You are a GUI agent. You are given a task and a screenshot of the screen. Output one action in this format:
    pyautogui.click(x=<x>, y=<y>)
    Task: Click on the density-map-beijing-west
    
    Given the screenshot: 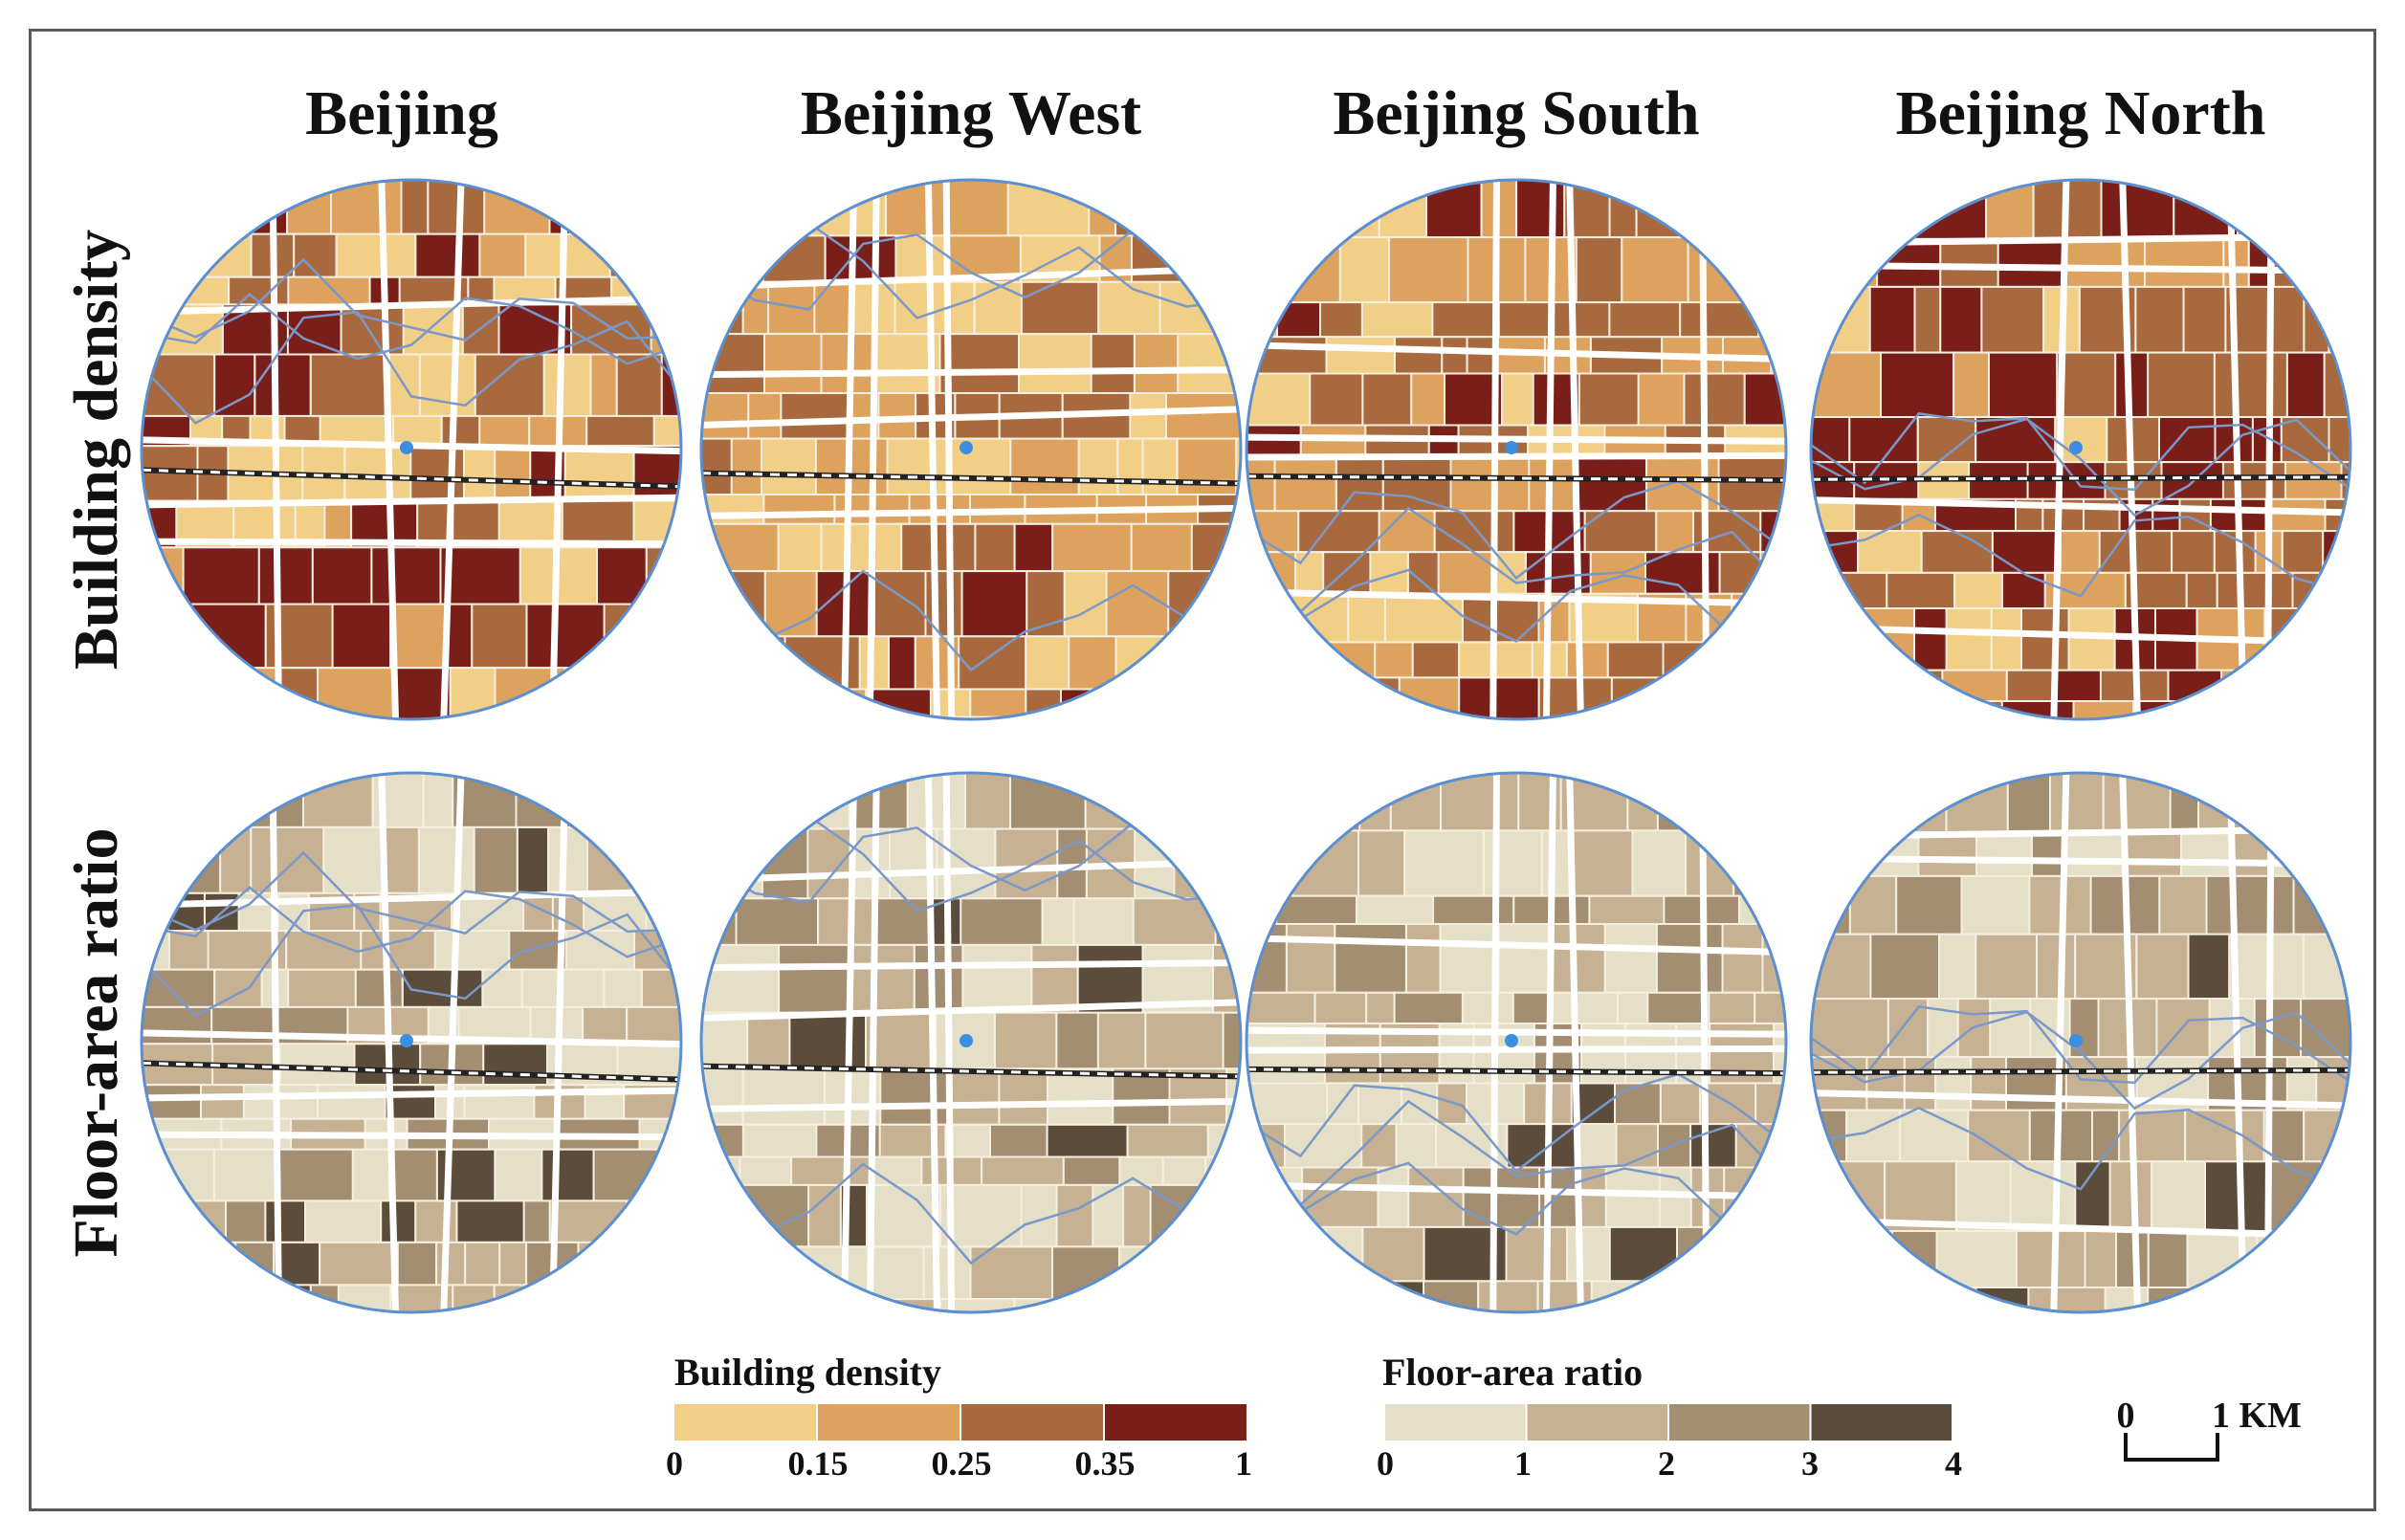 What is the action you would take?
    pyautogui.click(x=971, y=449)
    